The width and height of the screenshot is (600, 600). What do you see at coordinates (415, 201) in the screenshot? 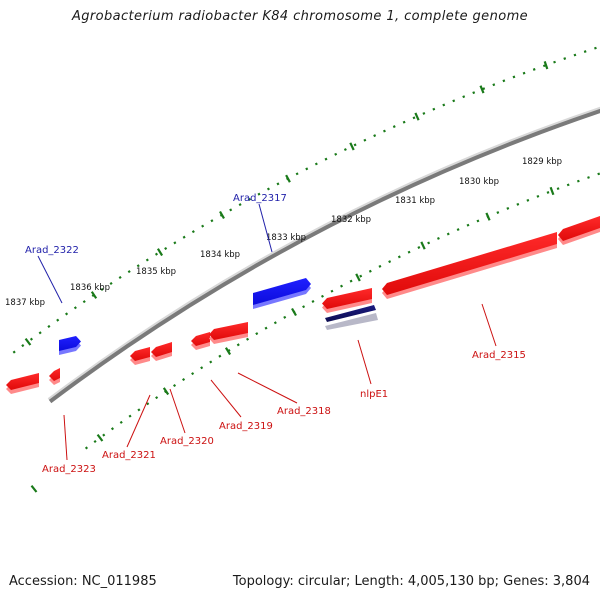
I see `ruler-label-7: 1831 kbp` at bounding box center [415, 201].